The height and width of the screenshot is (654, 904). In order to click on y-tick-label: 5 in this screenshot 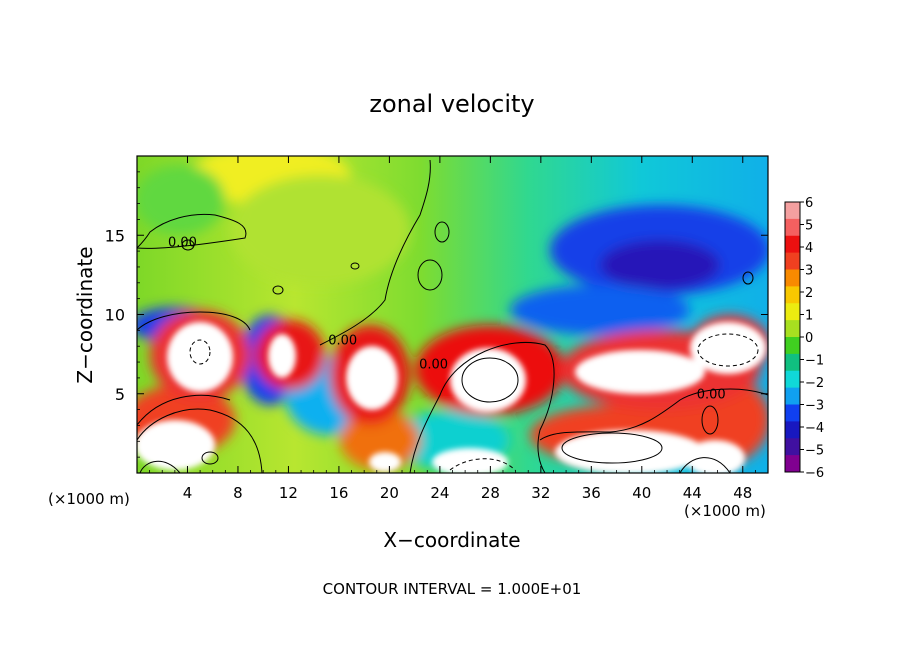, I will do `click(120, 394)`.